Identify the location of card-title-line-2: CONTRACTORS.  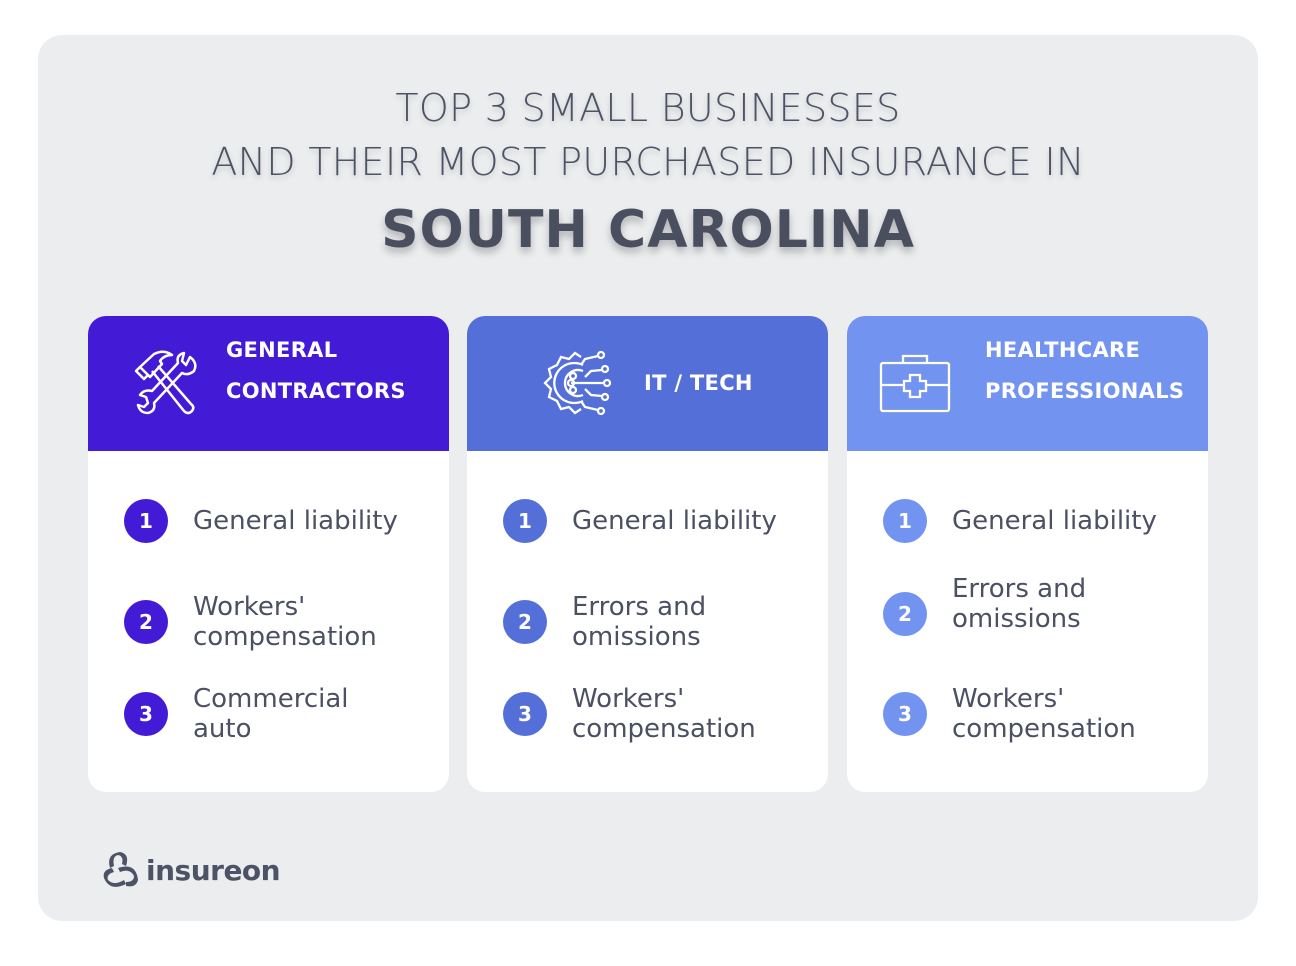
(316, 391).